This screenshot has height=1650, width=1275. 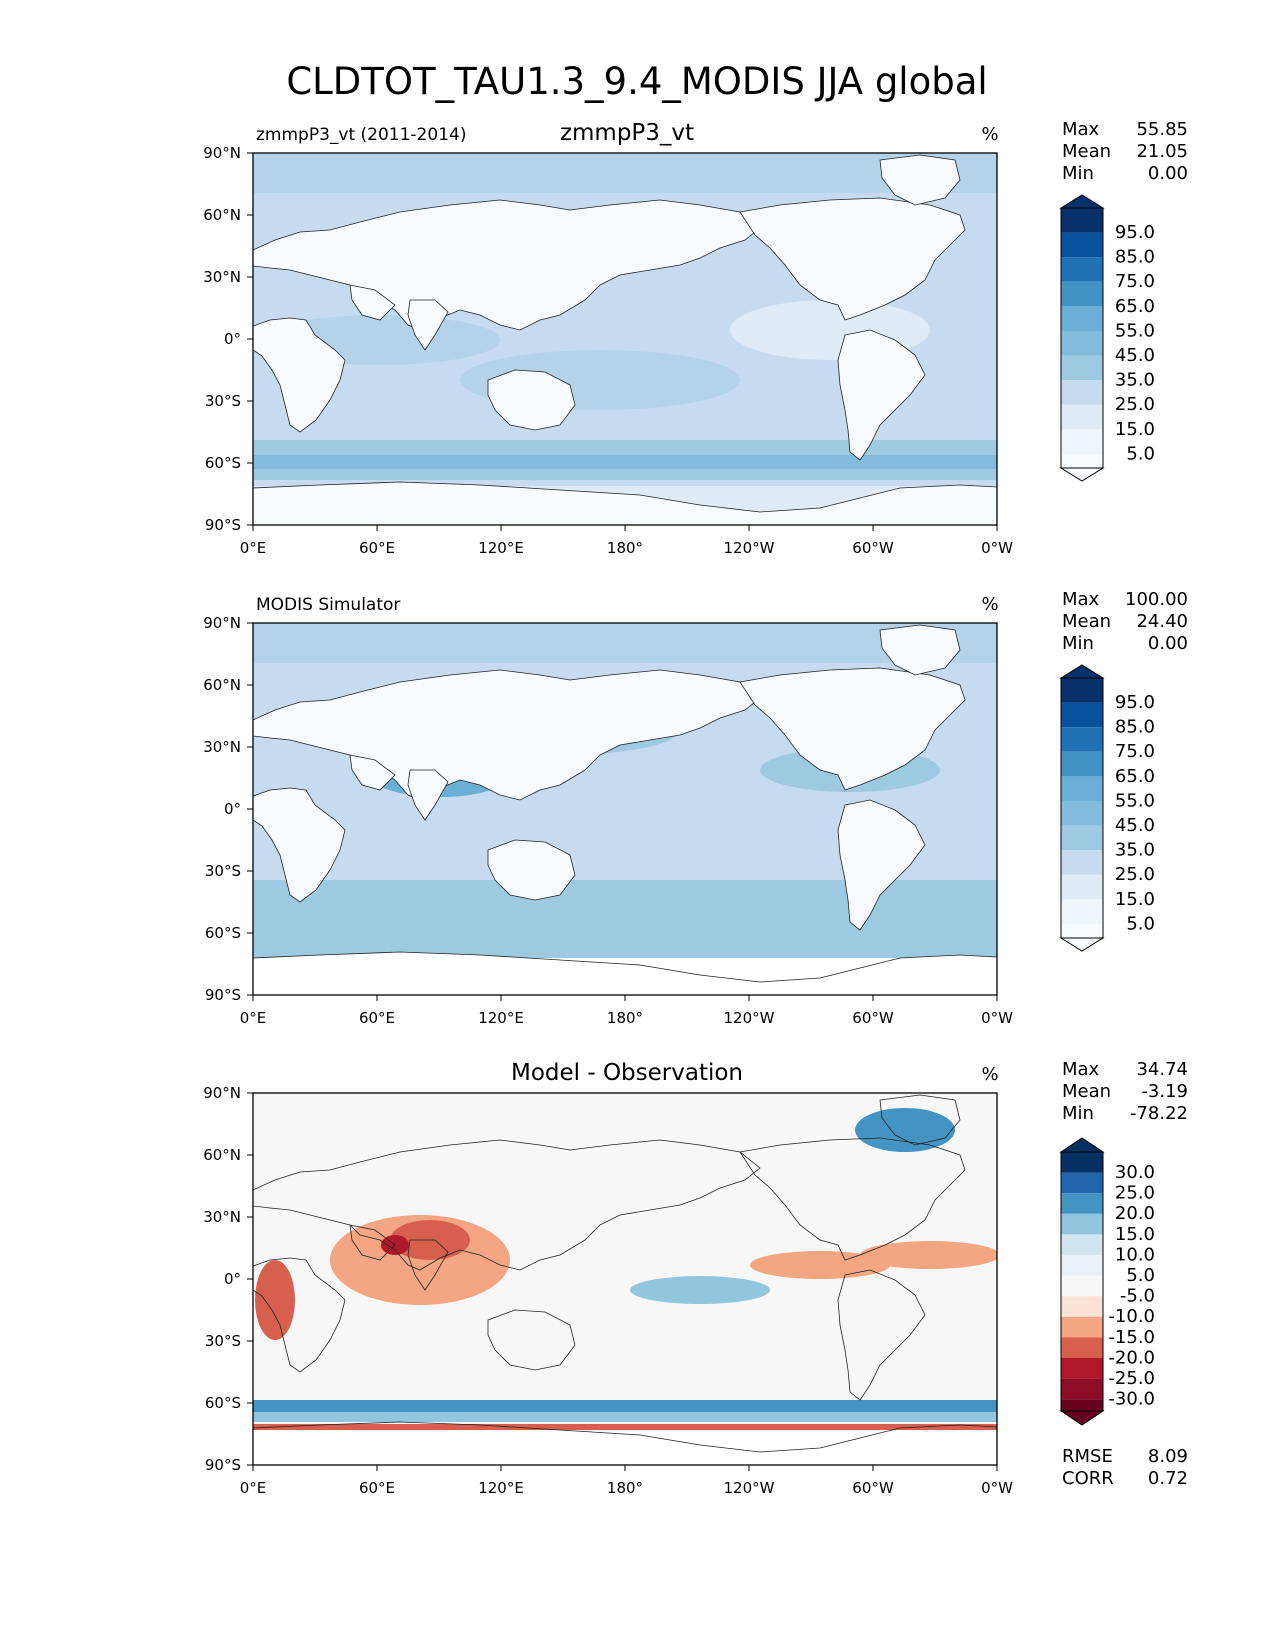 What do you see at coordinates (1164, 1091) in the screenshot?
I see `stat-mean-value: -3.19` at bounding box center [1164, 1091].